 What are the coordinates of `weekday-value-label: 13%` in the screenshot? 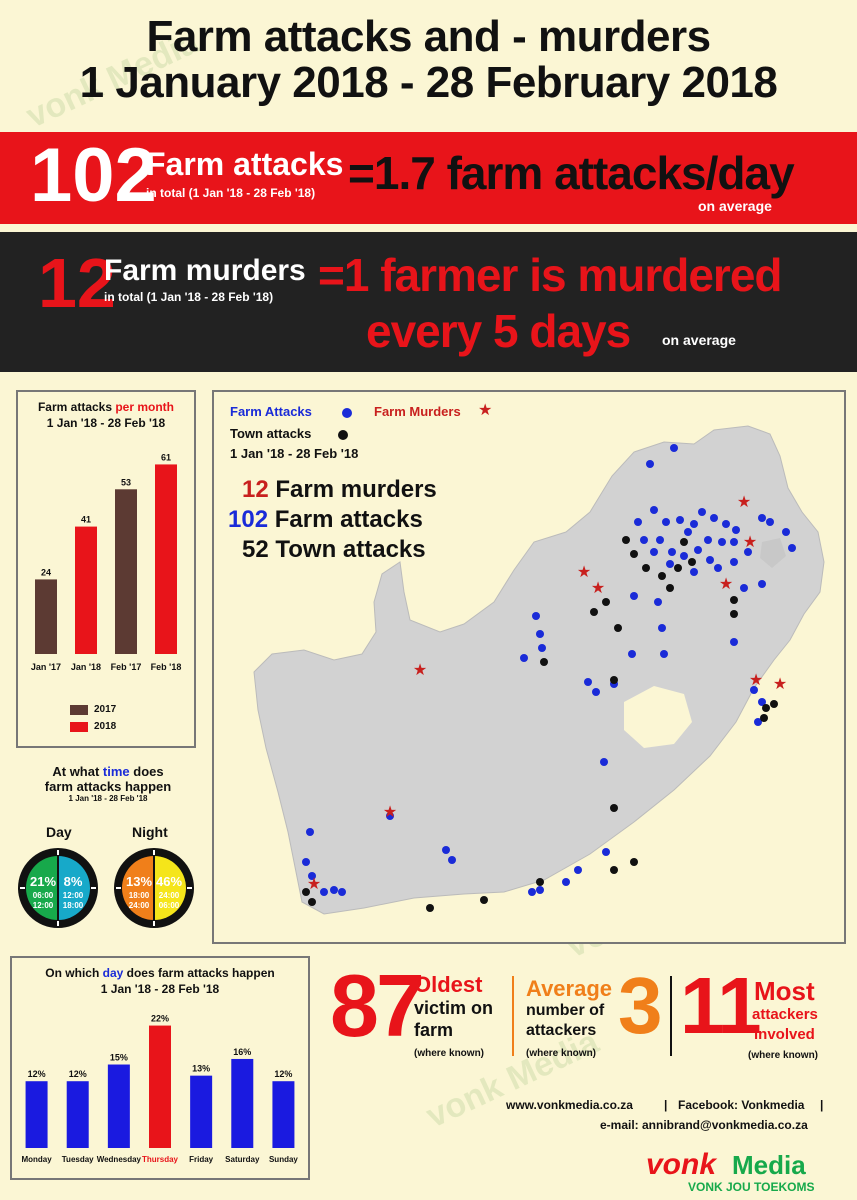 It's located at (201, 1069).